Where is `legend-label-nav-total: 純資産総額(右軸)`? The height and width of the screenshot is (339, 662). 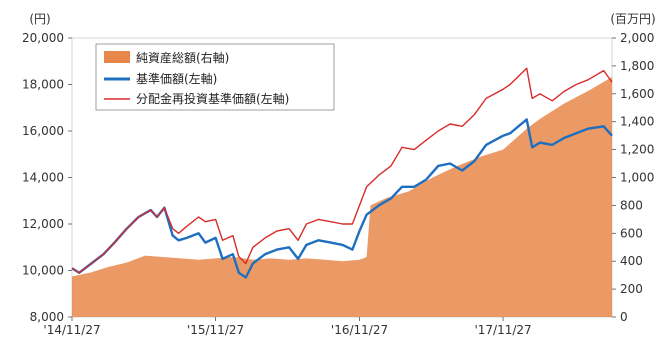 legend-label-nav-total: 純資産総額(右軸) is located at coordinates (182, 57).